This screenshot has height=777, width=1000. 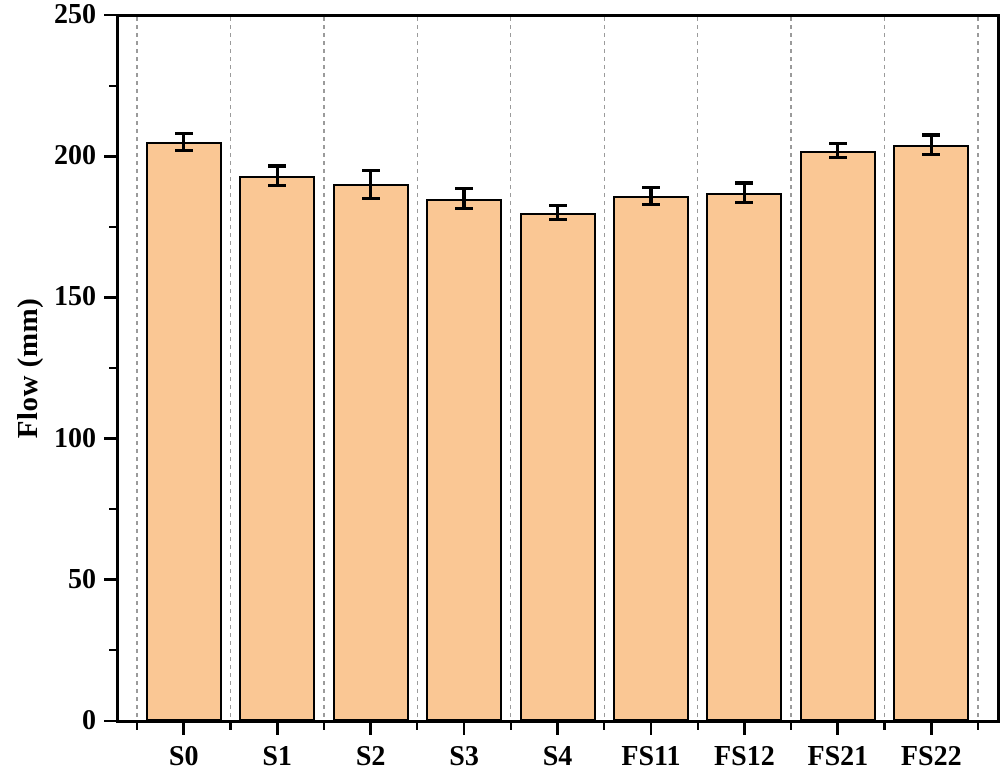 I want to click on x-category-label: S4, so click(x=557, y=756).